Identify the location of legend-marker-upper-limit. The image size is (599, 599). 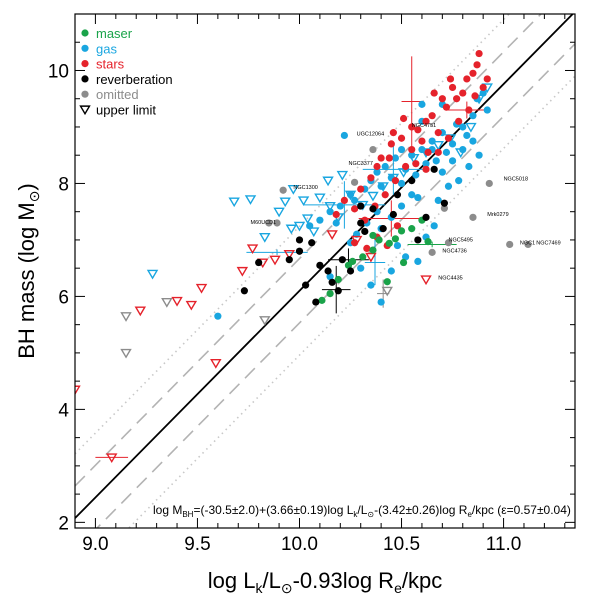
(85, 110).